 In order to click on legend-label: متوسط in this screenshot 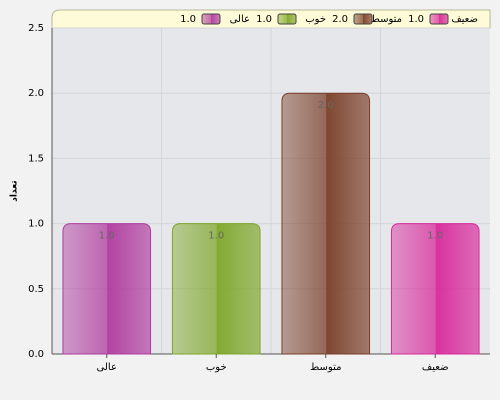, I will do `click(386, 19)`.